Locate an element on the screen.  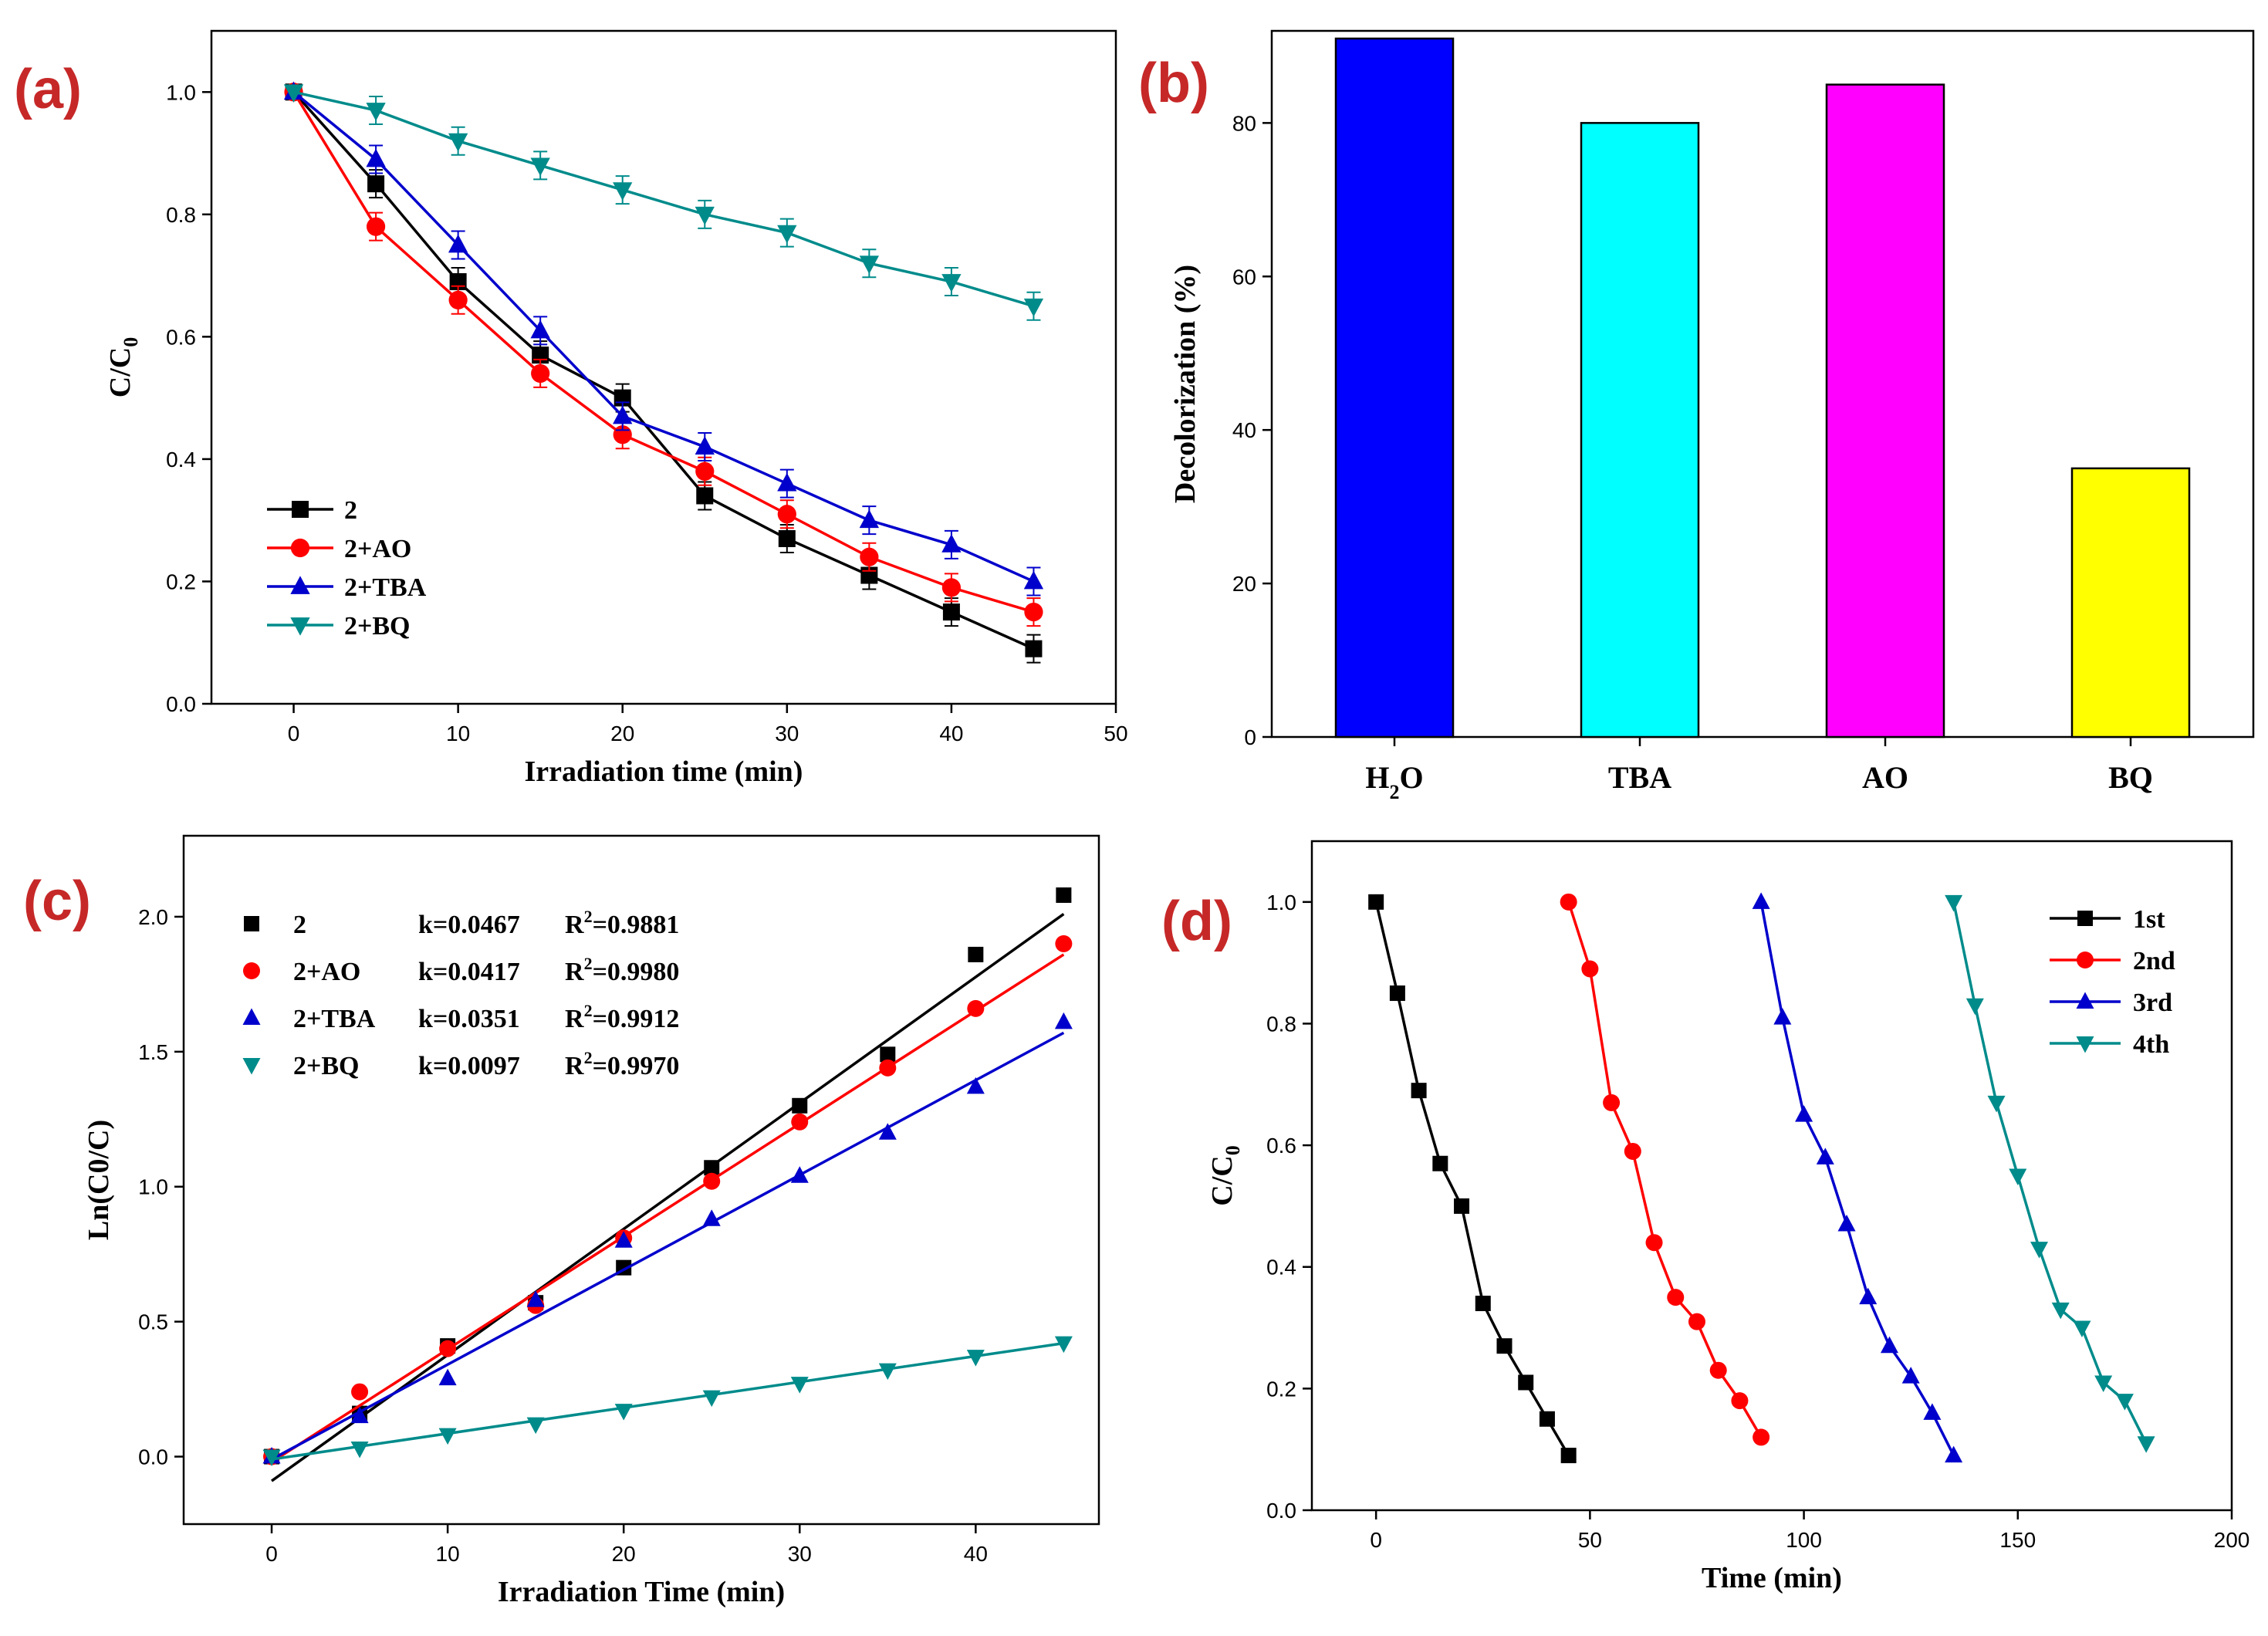
panel-label-c: (c) is located at coordinates (57, 901).